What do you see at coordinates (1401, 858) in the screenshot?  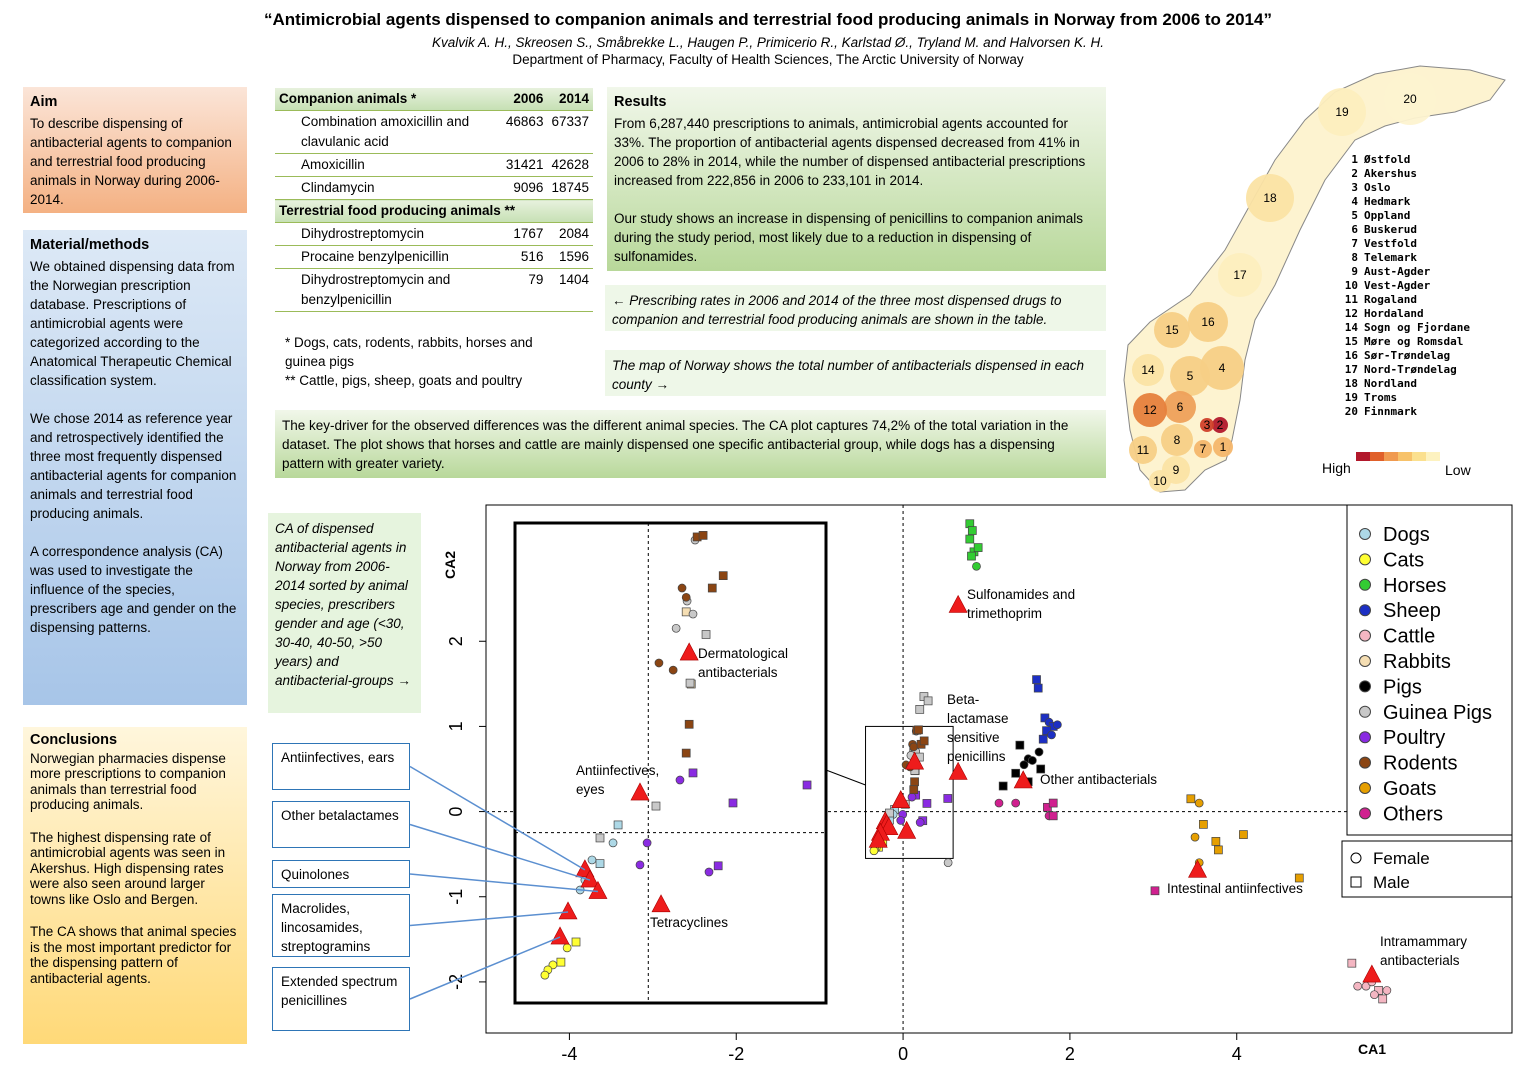 I see `shape-legend-label: Female` at bounding box center [1401, 858].